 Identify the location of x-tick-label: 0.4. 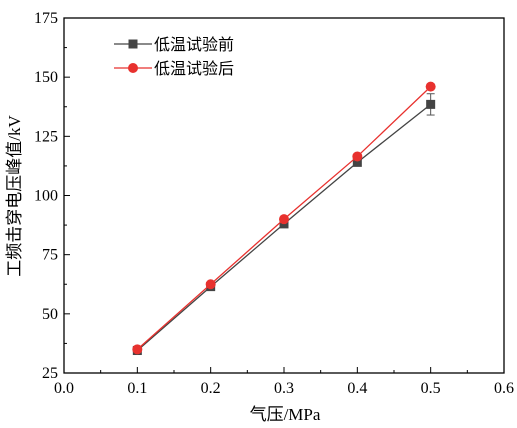
(357, 388).